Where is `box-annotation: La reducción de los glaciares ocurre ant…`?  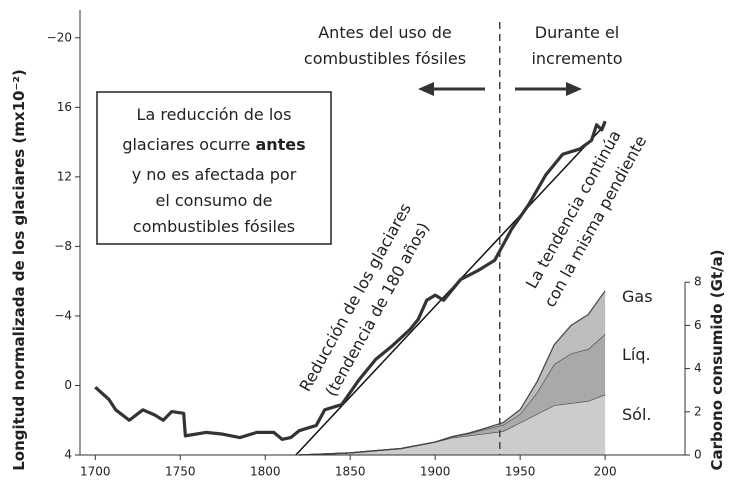 box-annotation: La reducción de los glaciares ocurre ant… is located at coordinates (214, 168).